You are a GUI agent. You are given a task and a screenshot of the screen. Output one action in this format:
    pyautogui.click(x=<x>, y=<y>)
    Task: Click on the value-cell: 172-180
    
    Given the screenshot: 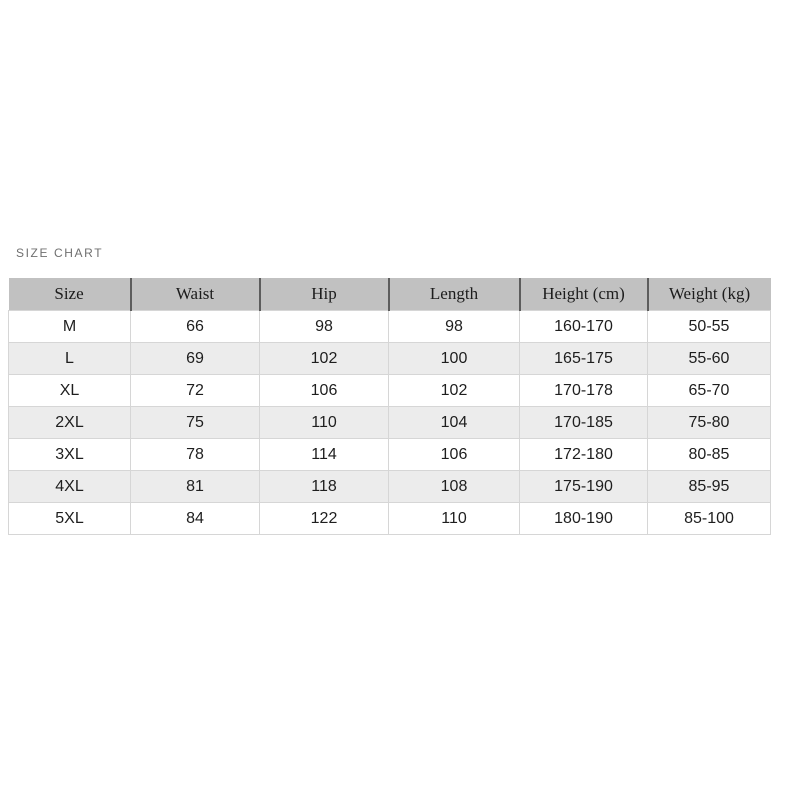 What is the action you would take?
    pyautogui.click(x=583, y=454)
    